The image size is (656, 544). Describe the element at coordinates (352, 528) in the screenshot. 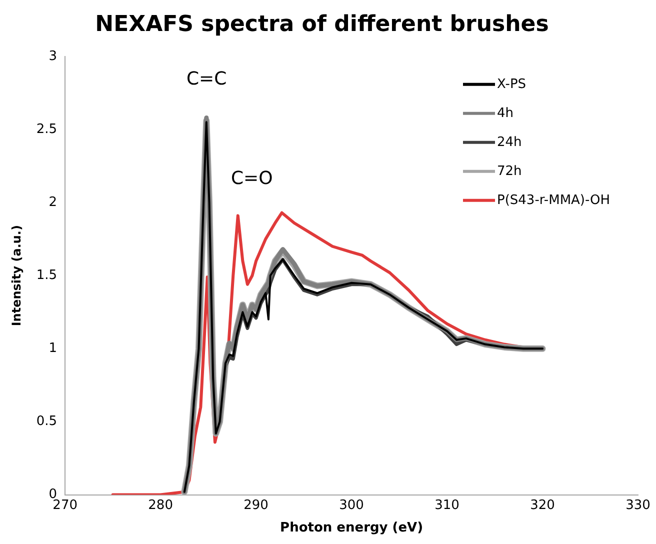

I see `x-axis-title: Photon energy (eV)` at that location.